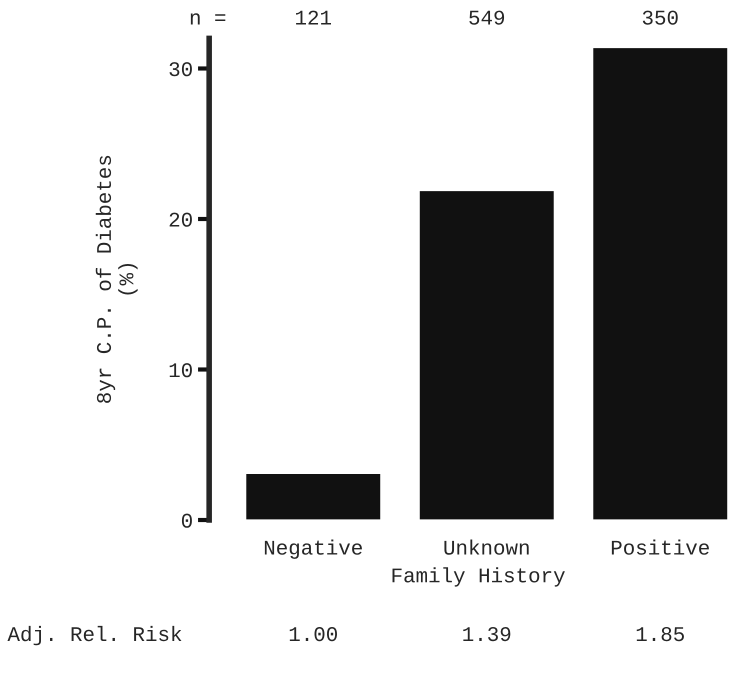  What do you see at coordinates (94, 636) in the screenshot?
I see `text: Adj. Rel. Risk` at bounding box center [94, 636].